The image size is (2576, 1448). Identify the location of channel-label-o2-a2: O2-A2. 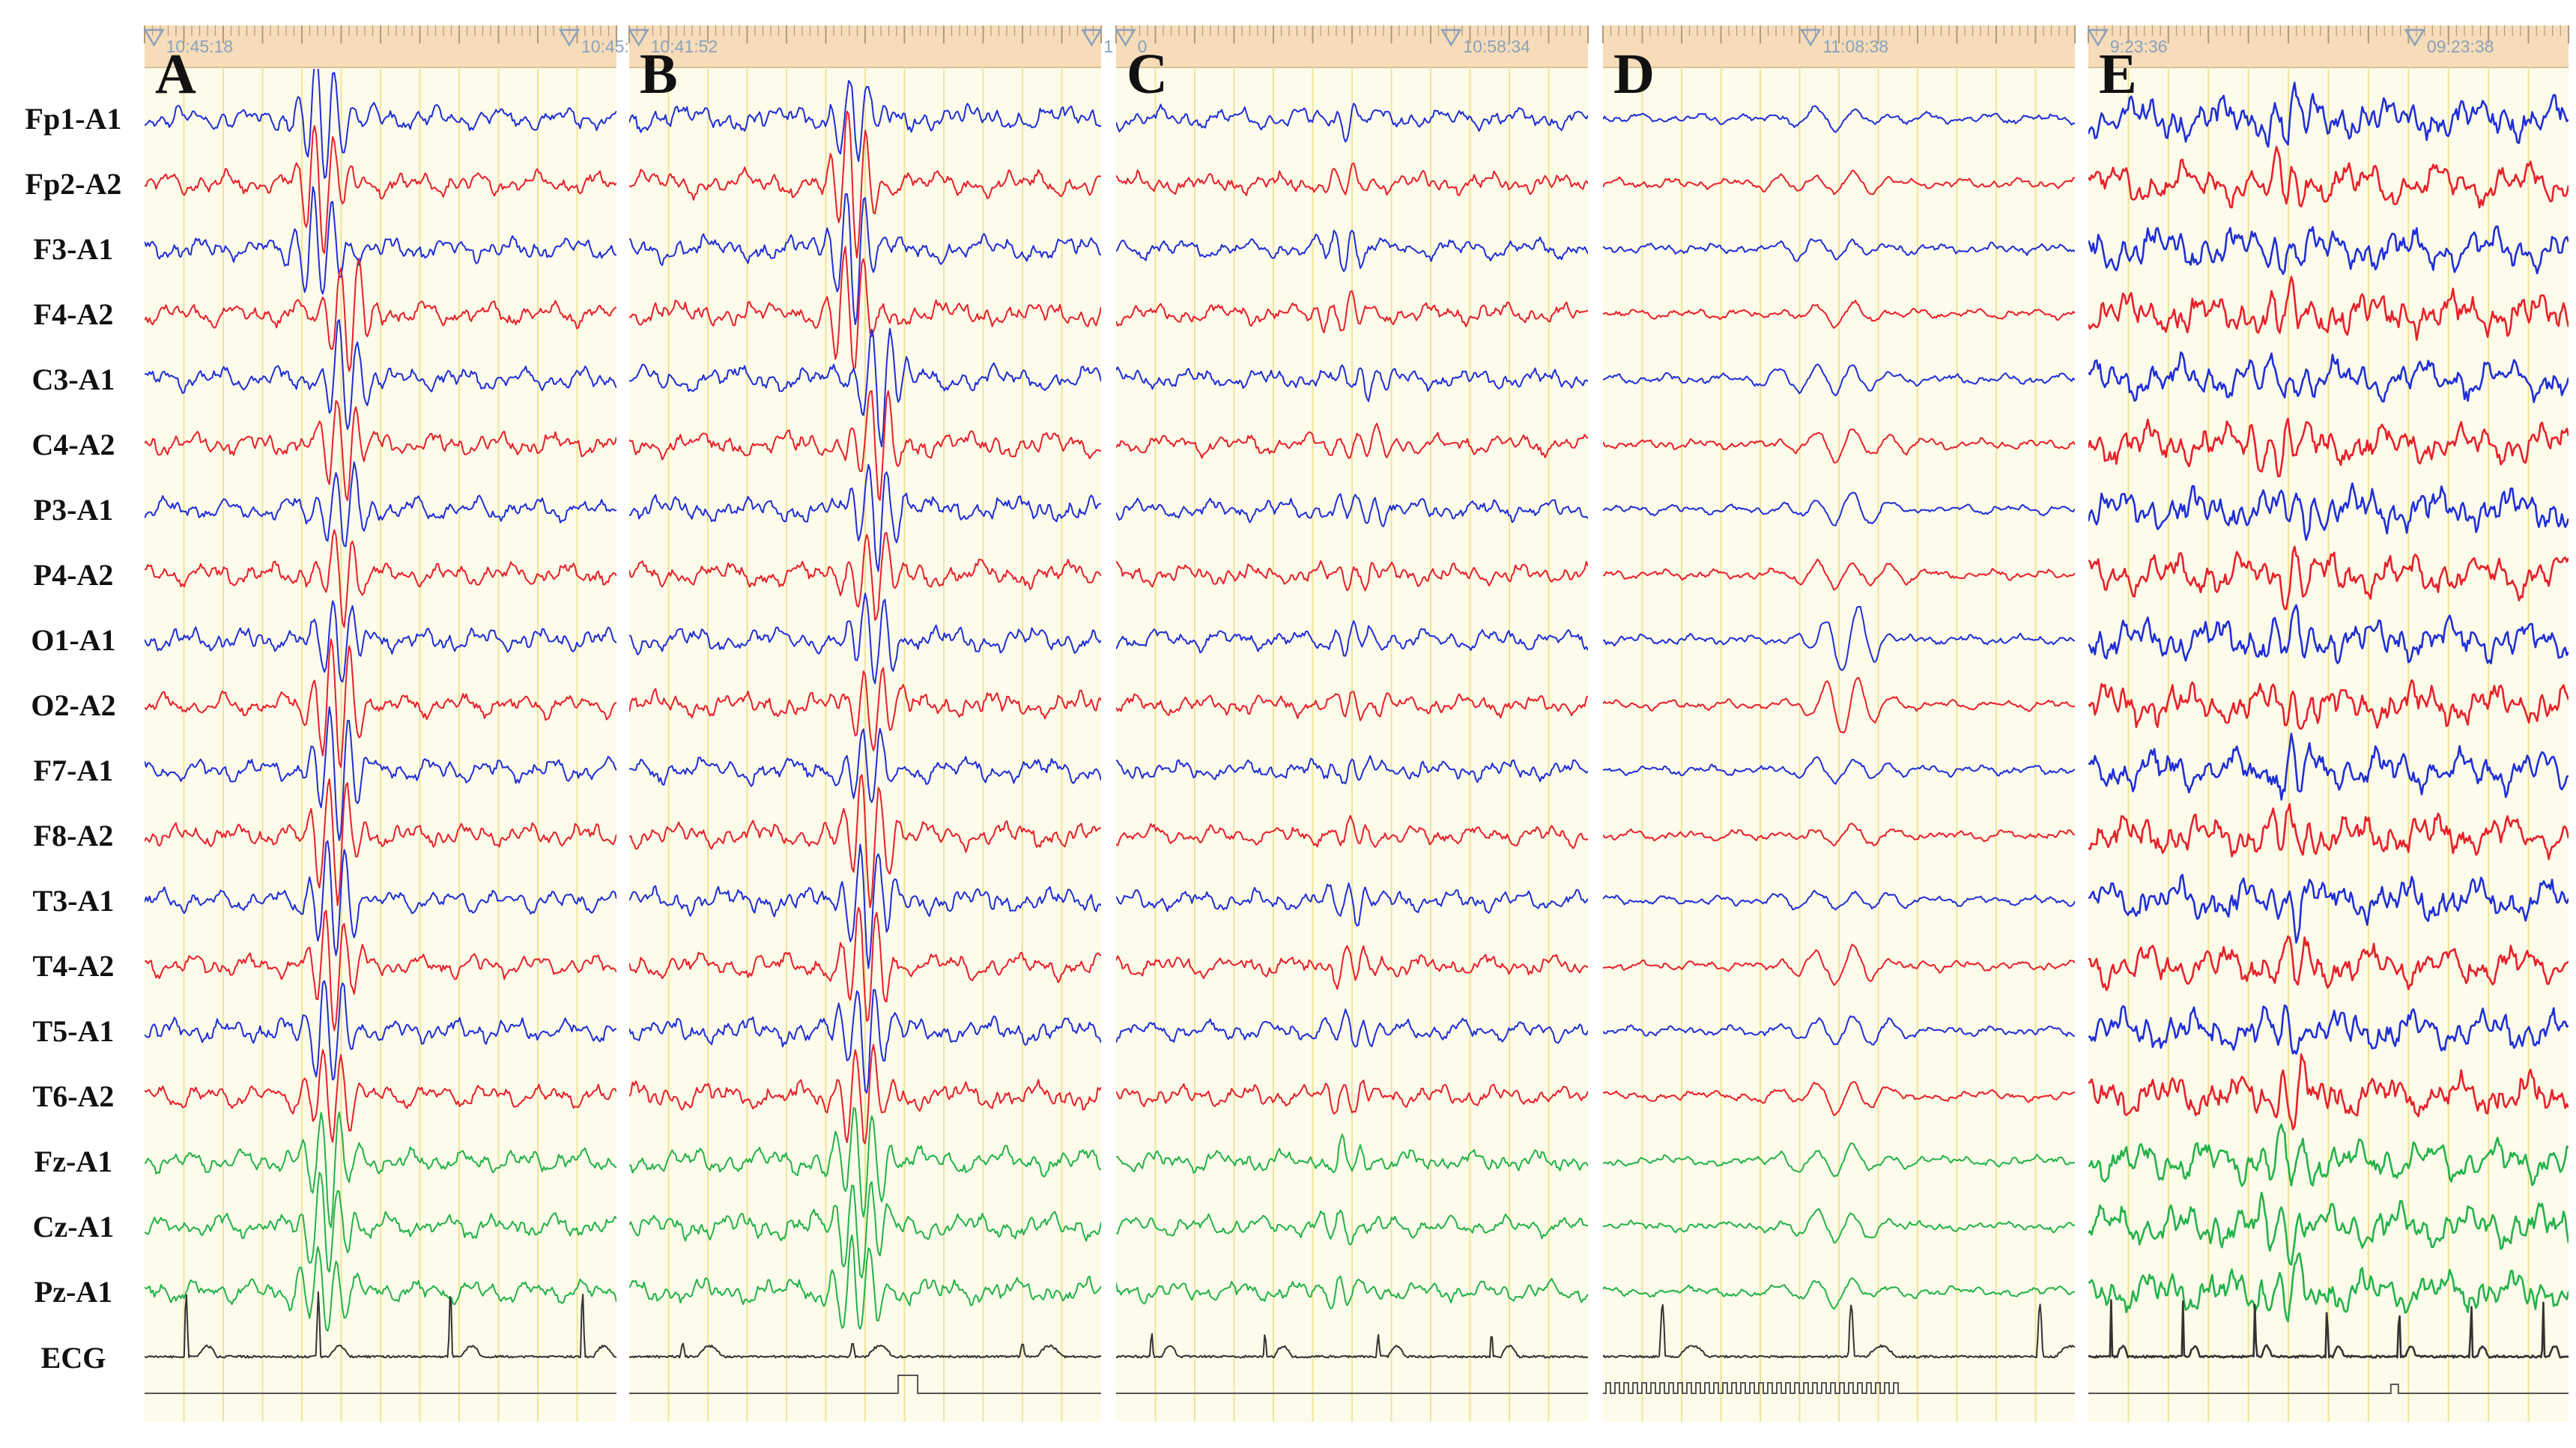
(73, 705).